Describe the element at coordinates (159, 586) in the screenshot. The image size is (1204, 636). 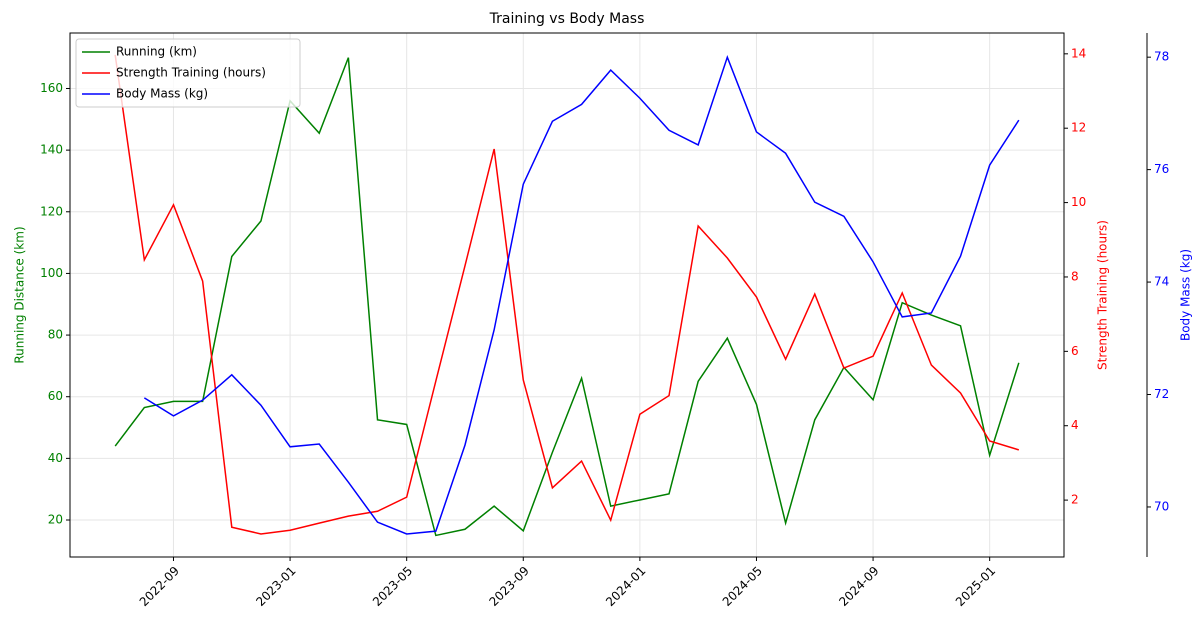
I see `x-tick-label: 2022-09` at that location.